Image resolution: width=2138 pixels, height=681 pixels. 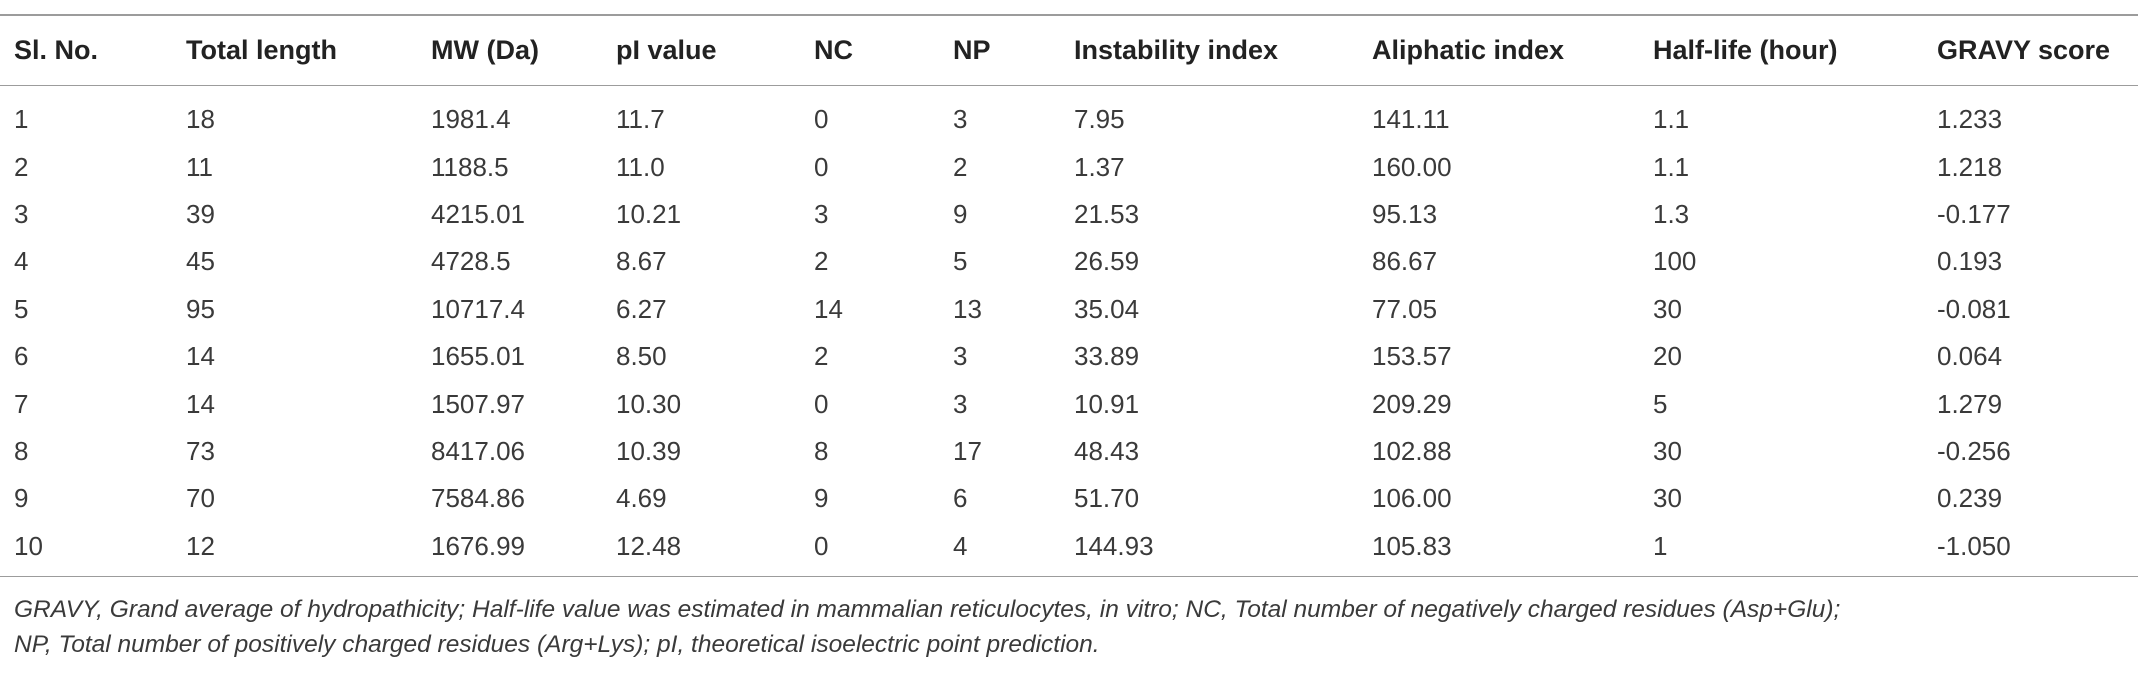 I want to click on cell-mw: 7584.86, so click(x=478, y=498).